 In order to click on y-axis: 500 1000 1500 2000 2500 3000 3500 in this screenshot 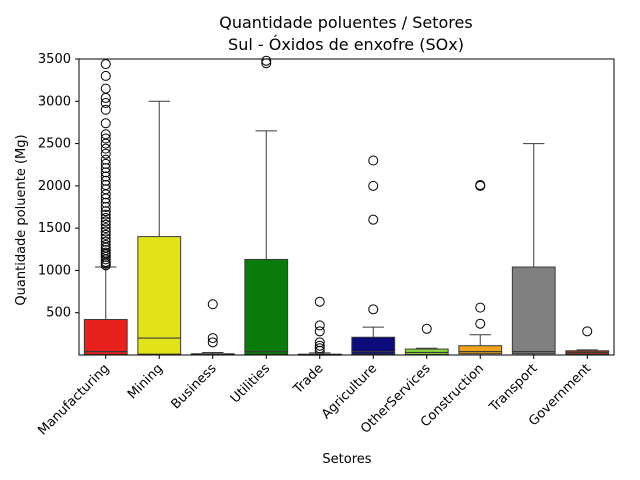, I will do `click(58, 186)`.